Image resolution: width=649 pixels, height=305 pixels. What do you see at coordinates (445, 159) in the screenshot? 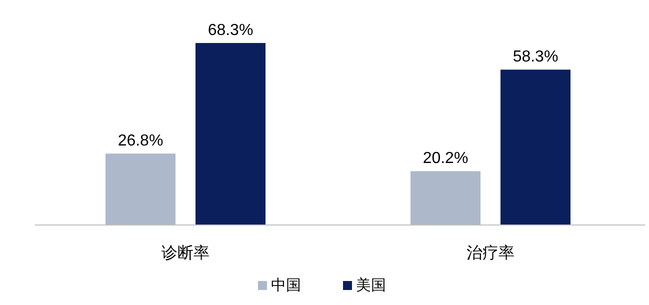
I see `data-label: 20.2%` at bounding box center [445, 159].